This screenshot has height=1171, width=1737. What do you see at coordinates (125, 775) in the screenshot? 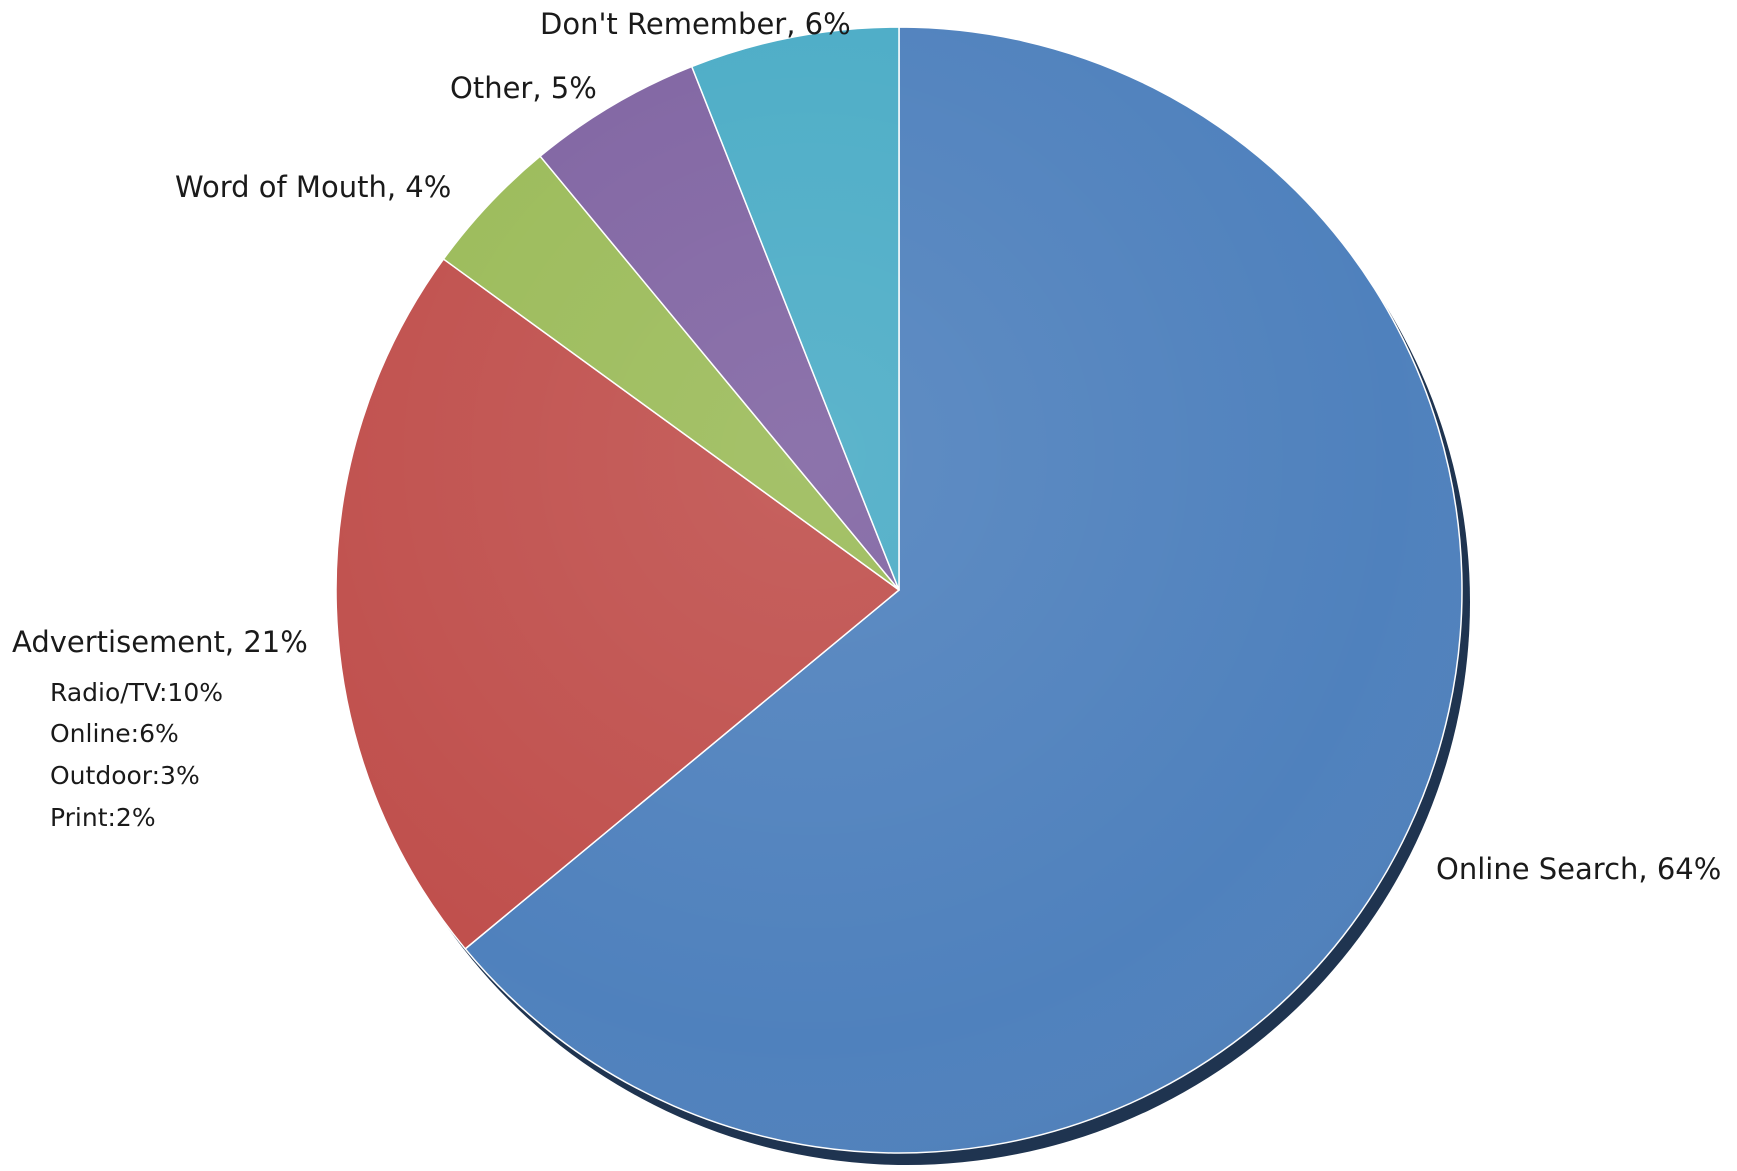
I see `advertisement-breakdown-outdoor: Outdoor:3%` at bounding box center [125, 775].